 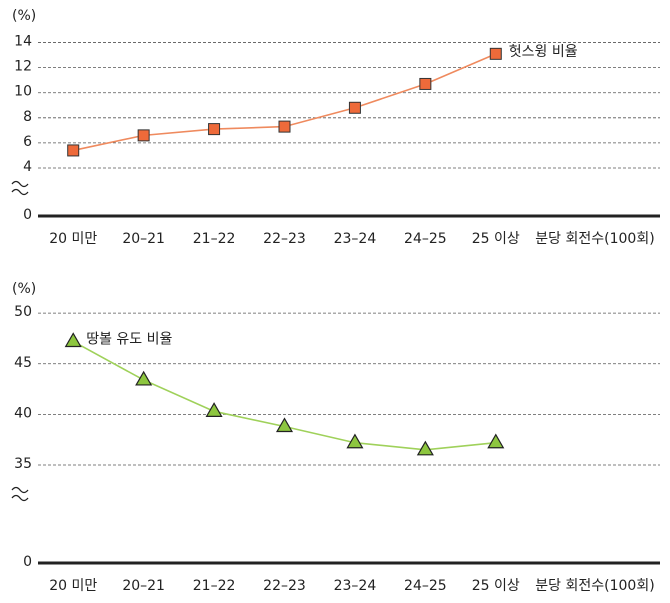 What do you see at coordinates (23, 67) in the screenshot?
I see `y-tick-label: 12` at bounding box center [23, 67].